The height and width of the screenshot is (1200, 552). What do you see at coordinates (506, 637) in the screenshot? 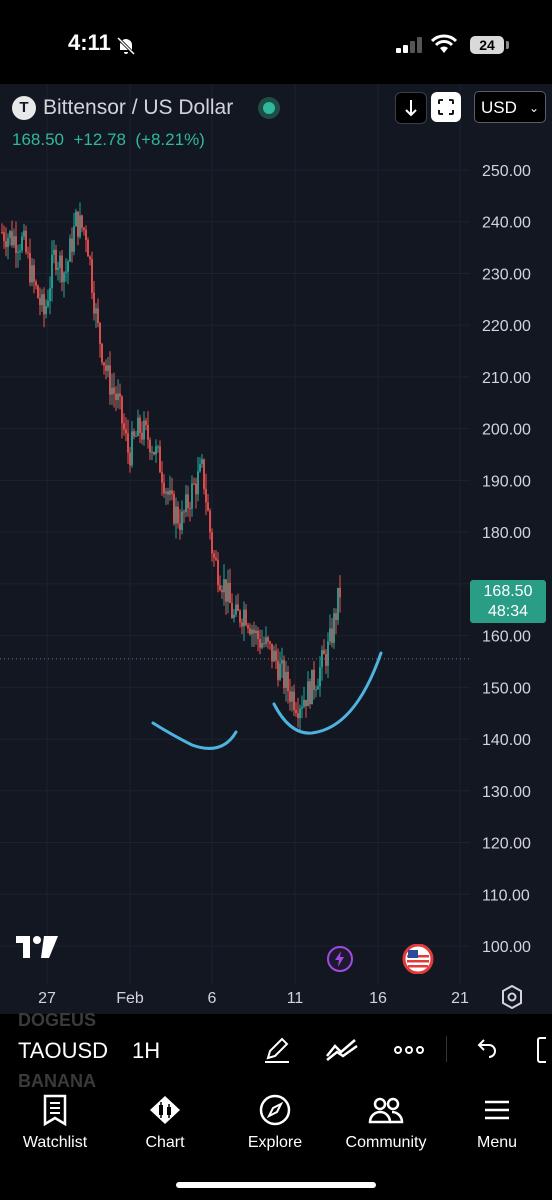
I see `y-tick-label: 160.00` at bounding box center [506, 637].